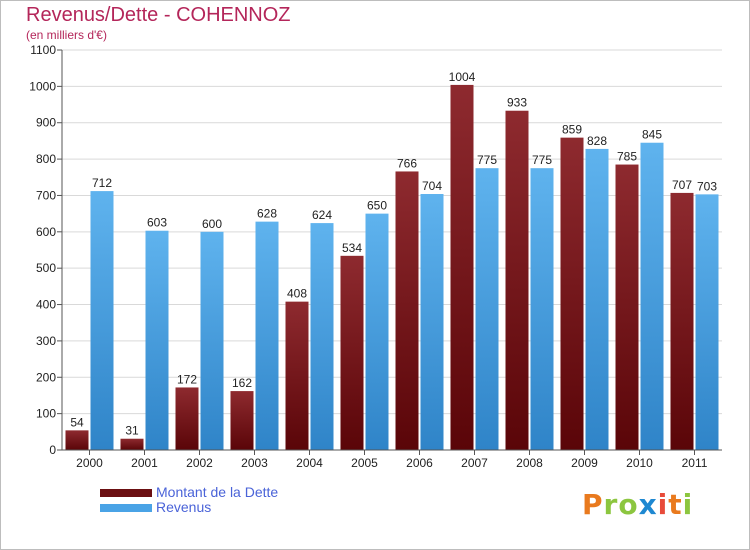  What do you see at coordinates (364, 463) in the screenshot?
I see `x-tick-label: 2005` at bounding box center [364, 463].